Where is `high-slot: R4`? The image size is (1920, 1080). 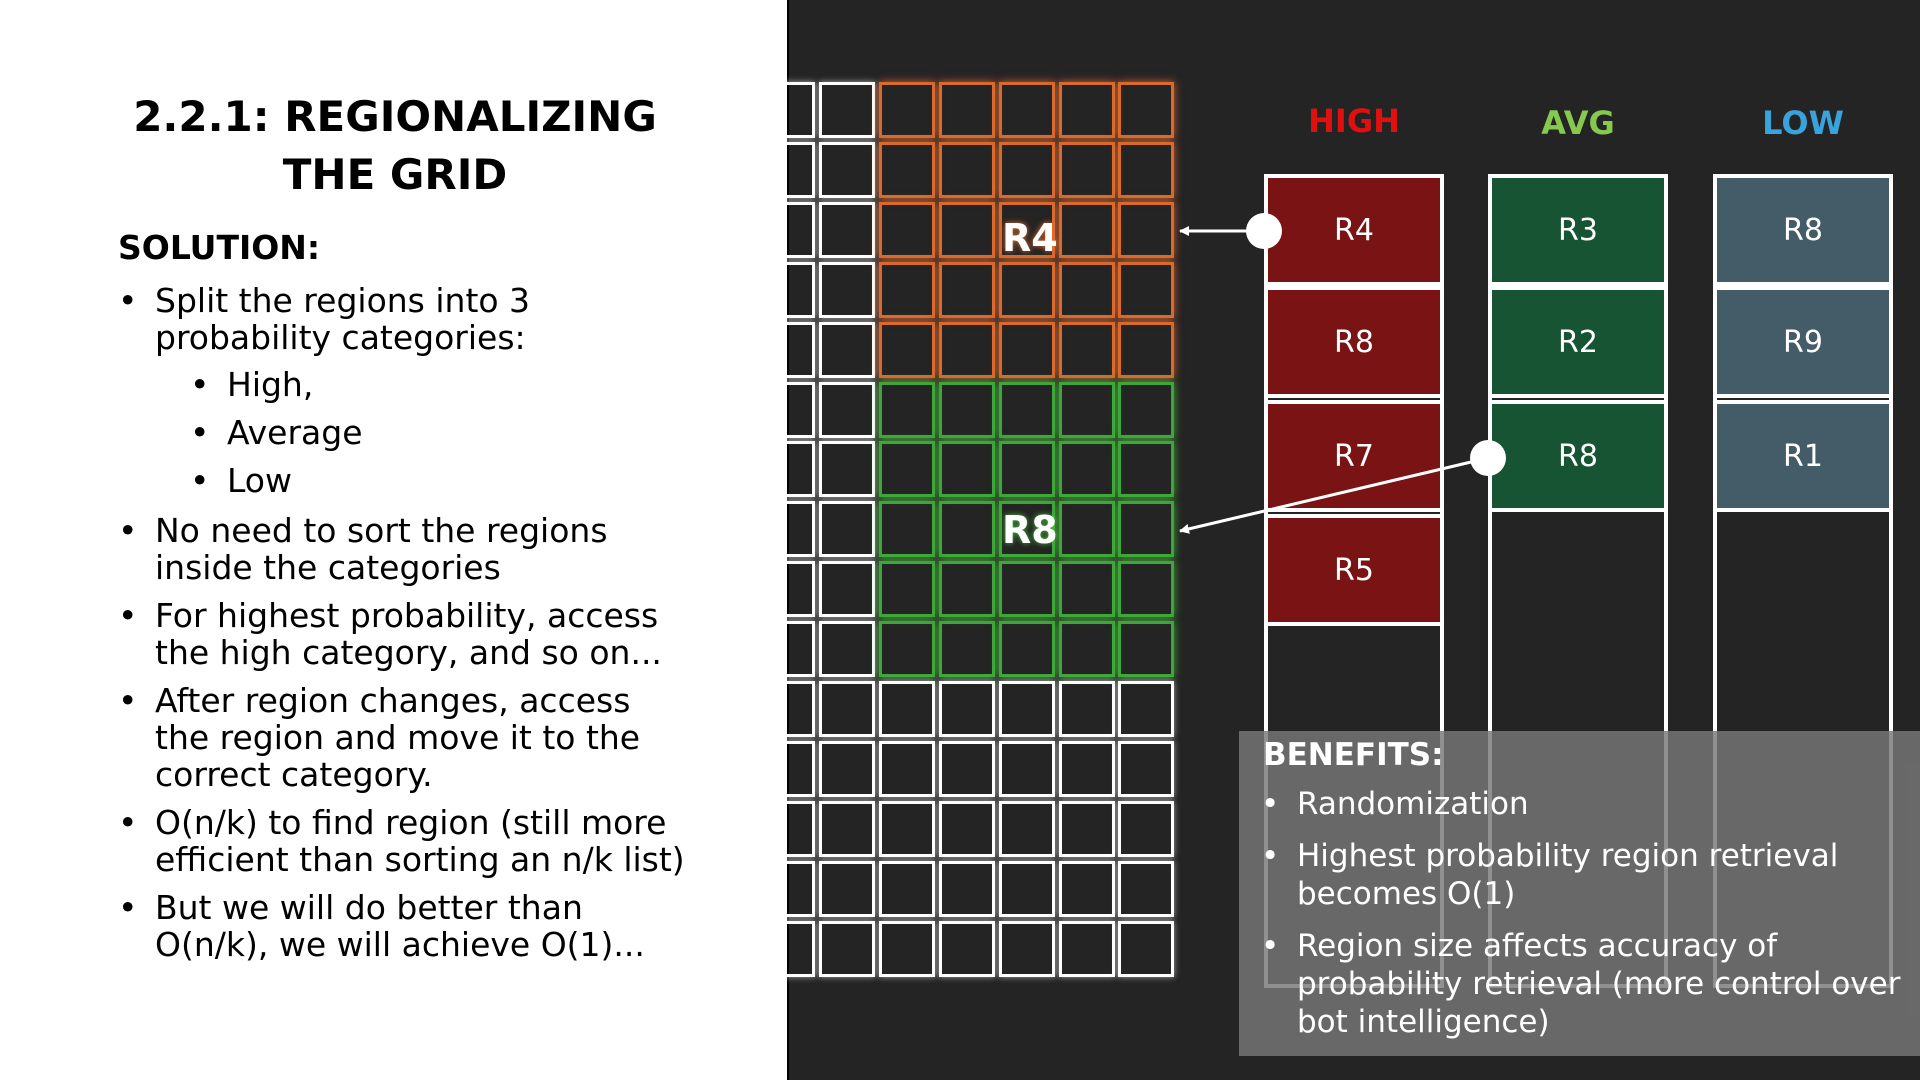
high-slot: R4 is located at coordinates (1354, 230).